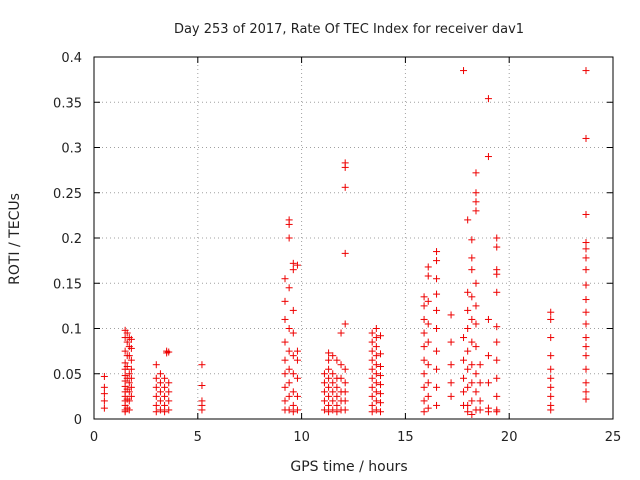 The height and width of the screenshot is (480, 640). What do you see at coordinates (67, 284) in the screenshot?
I see `y-tick-label: 0.15` at bounding box center [67, 284].